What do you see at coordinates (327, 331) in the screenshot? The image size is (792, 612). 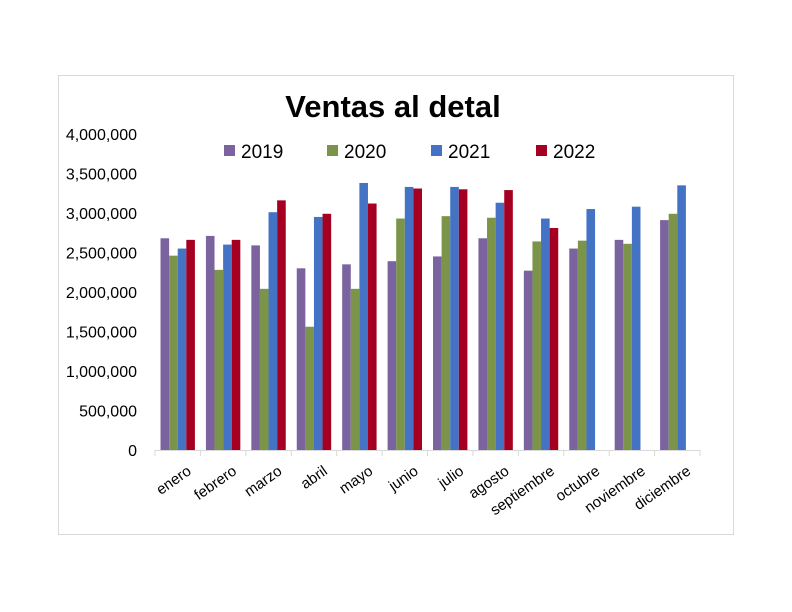 I see `bar-2022-abril` at bounding box center [327, 331].